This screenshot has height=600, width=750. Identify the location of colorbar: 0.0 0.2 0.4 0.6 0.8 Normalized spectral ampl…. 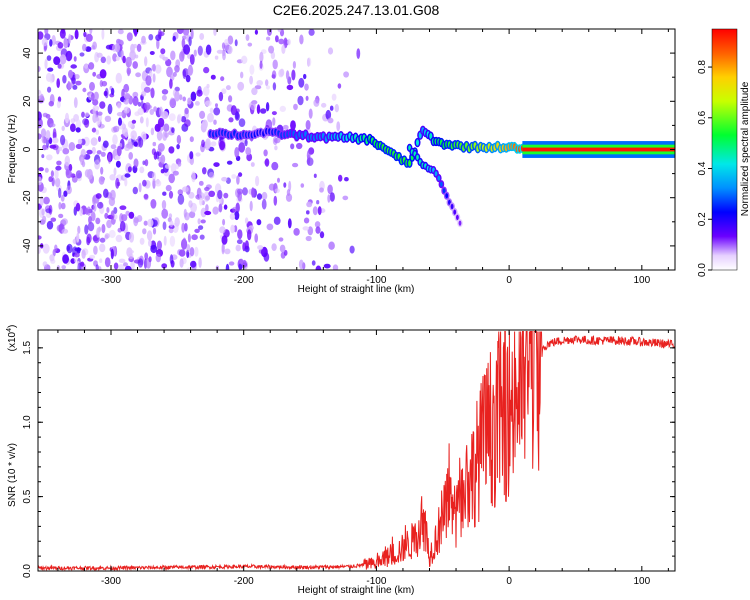
(723, 152).